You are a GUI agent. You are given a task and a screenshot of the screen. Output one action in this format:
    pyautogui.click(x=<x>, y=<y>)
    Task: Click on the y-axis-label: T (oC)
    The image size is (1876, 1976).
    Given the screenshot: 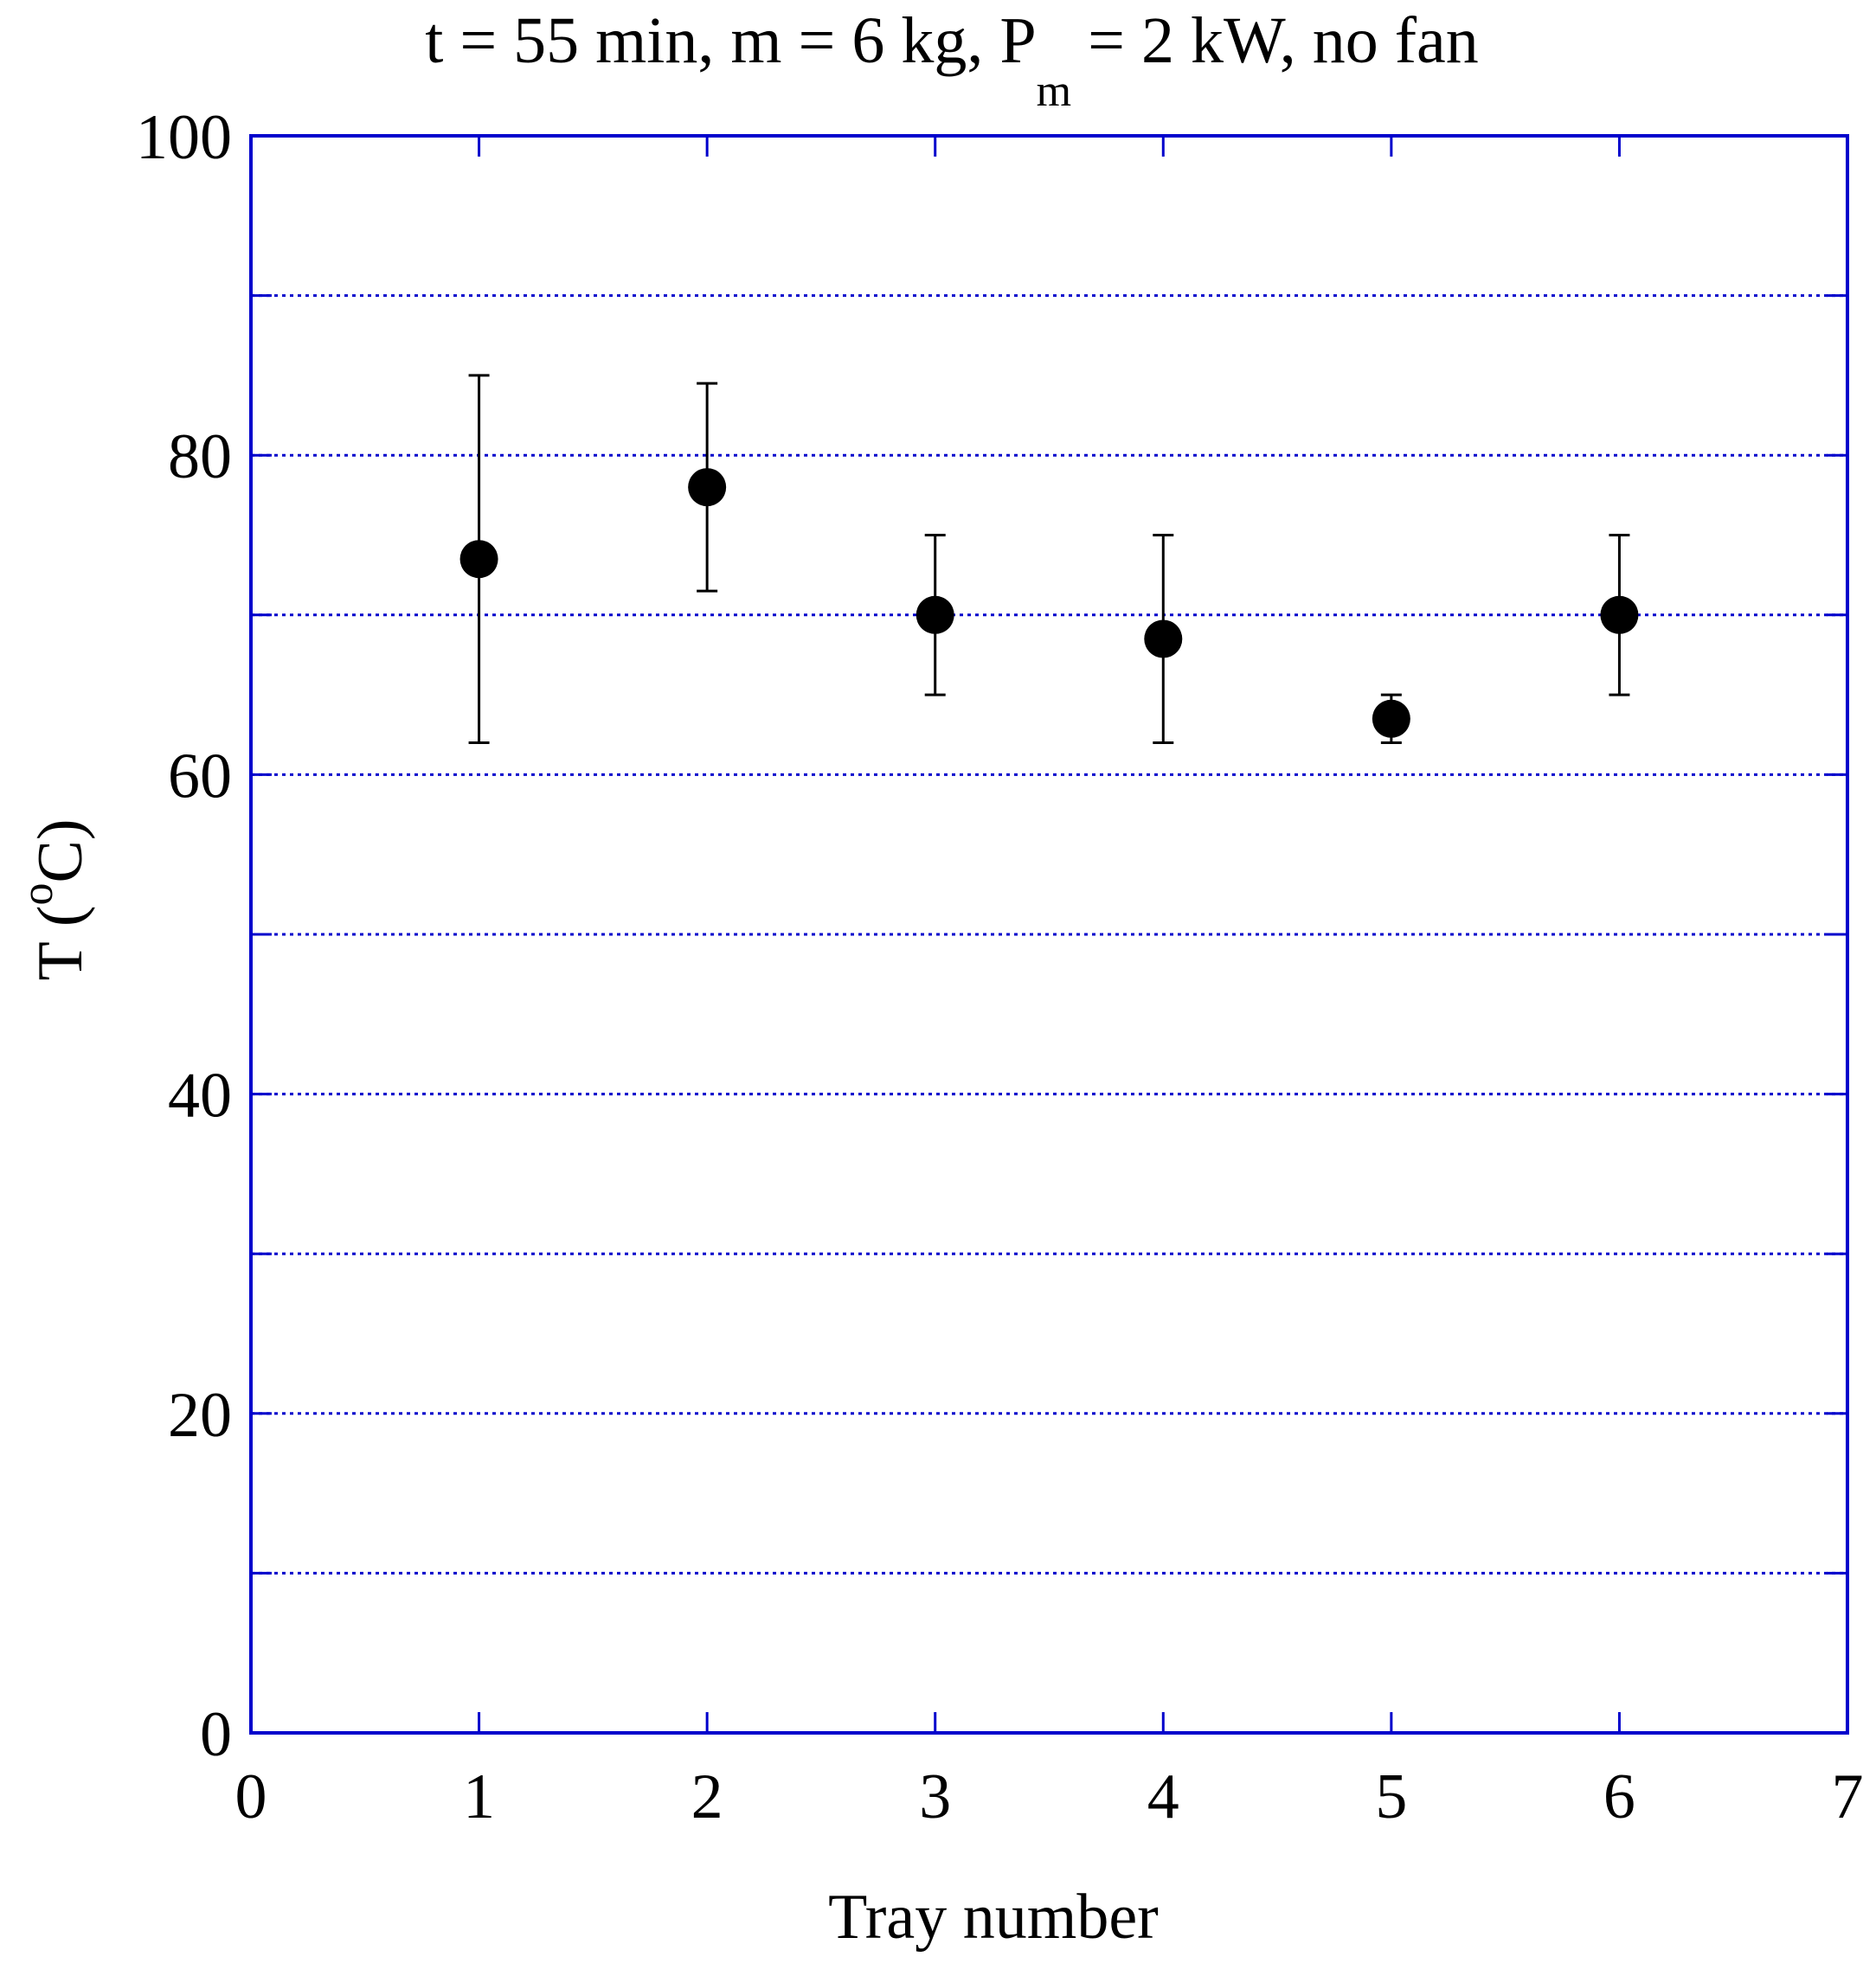 What is the action you would take?
    pyautogui.click(x=54, y=899)
    